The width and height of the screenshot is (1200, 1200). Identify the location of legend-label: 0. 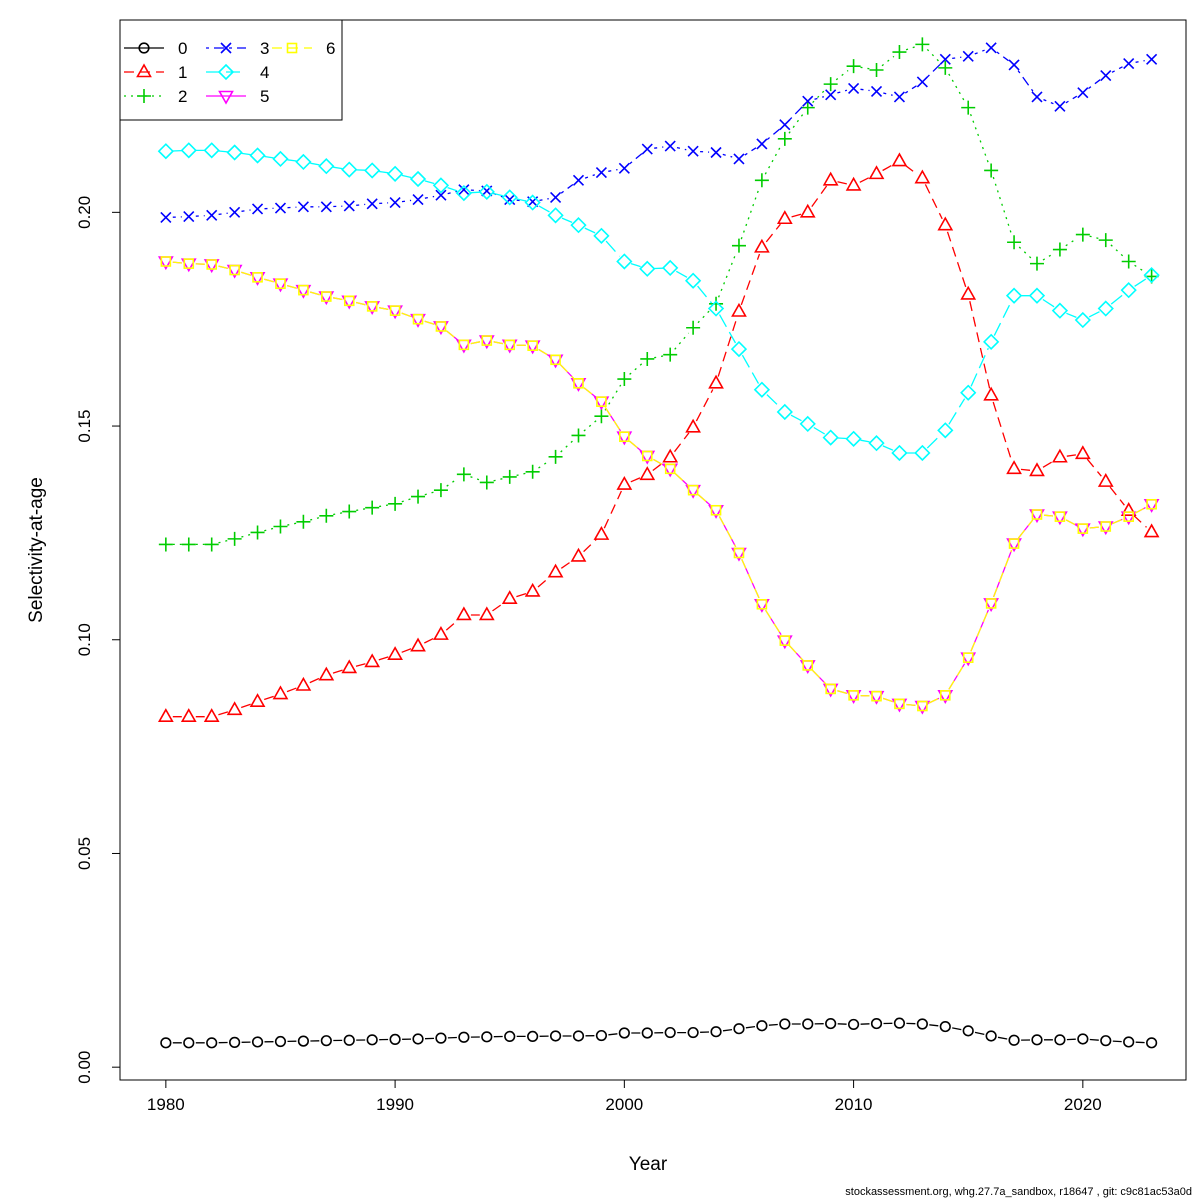
(182, 48).